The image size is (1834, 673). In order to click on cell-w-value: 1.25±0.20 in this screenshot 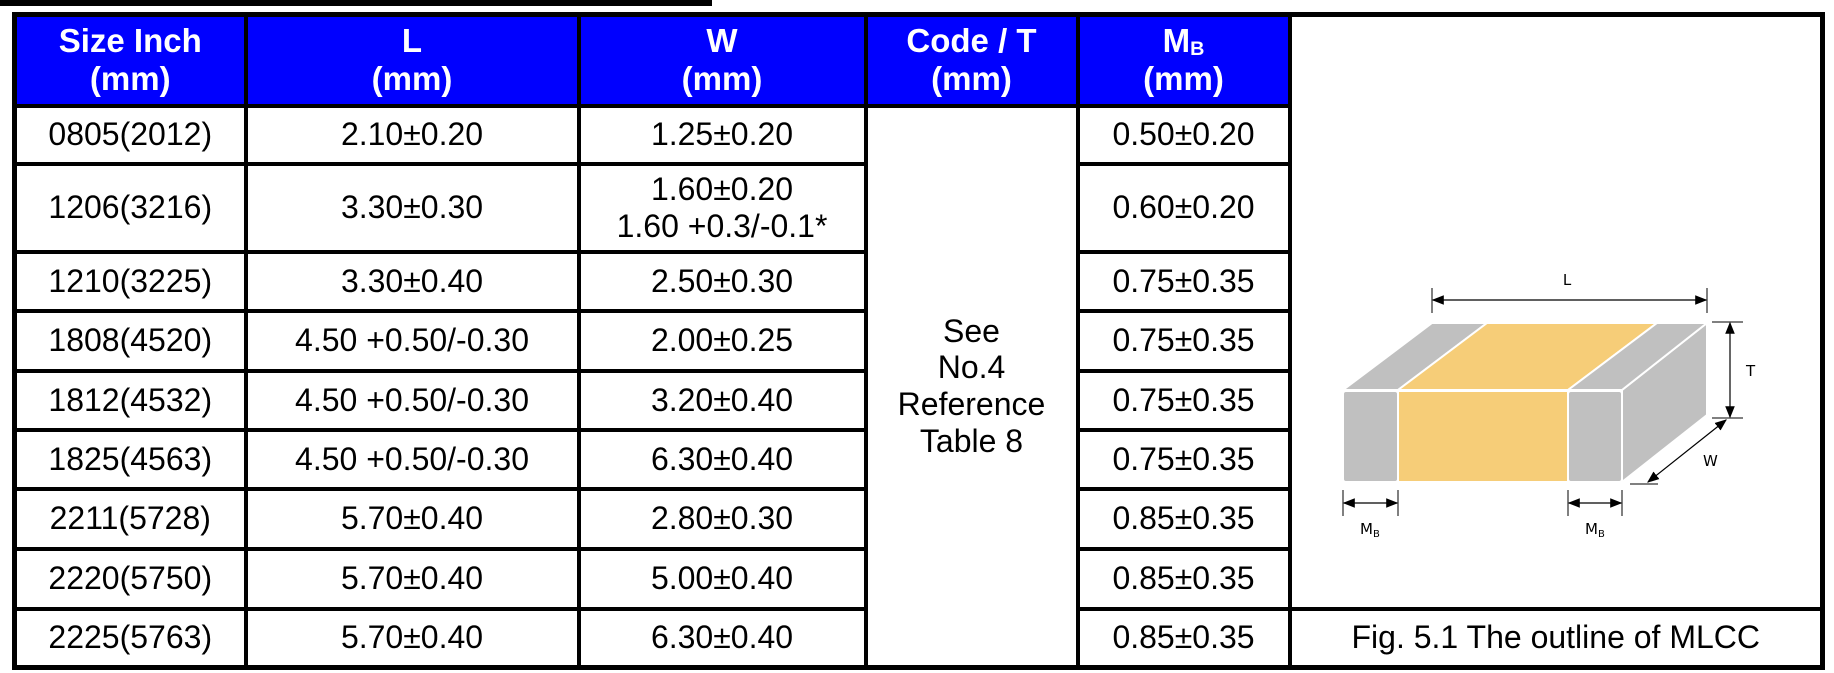, I will do `click(722, 134)`.